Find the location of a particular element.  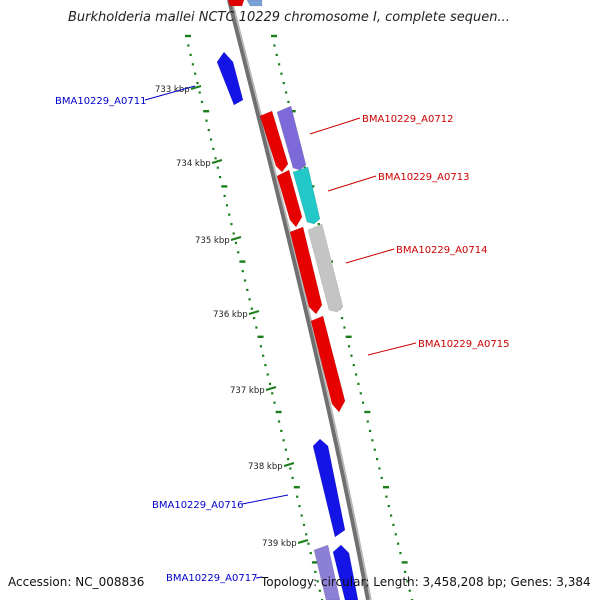

gene-label: BMA10229_A0712 is located at coordinates (407, 119).